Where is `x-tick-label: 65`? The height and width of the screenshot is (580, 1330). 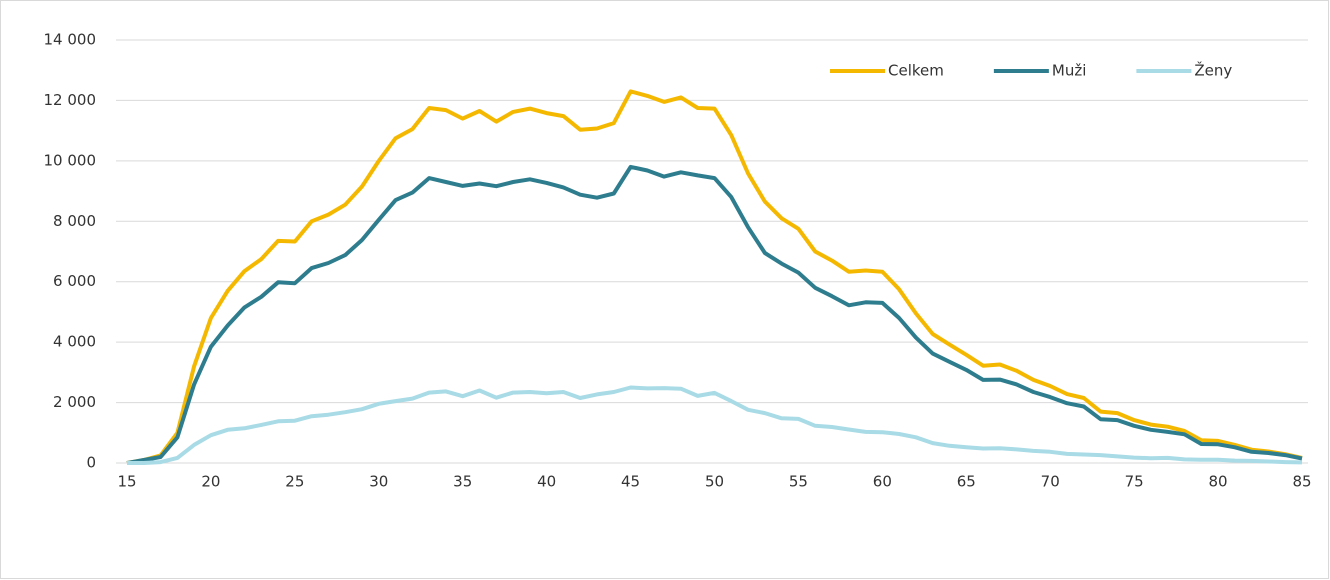
x-tick-label: 65 is located at coordinates (966, 482).